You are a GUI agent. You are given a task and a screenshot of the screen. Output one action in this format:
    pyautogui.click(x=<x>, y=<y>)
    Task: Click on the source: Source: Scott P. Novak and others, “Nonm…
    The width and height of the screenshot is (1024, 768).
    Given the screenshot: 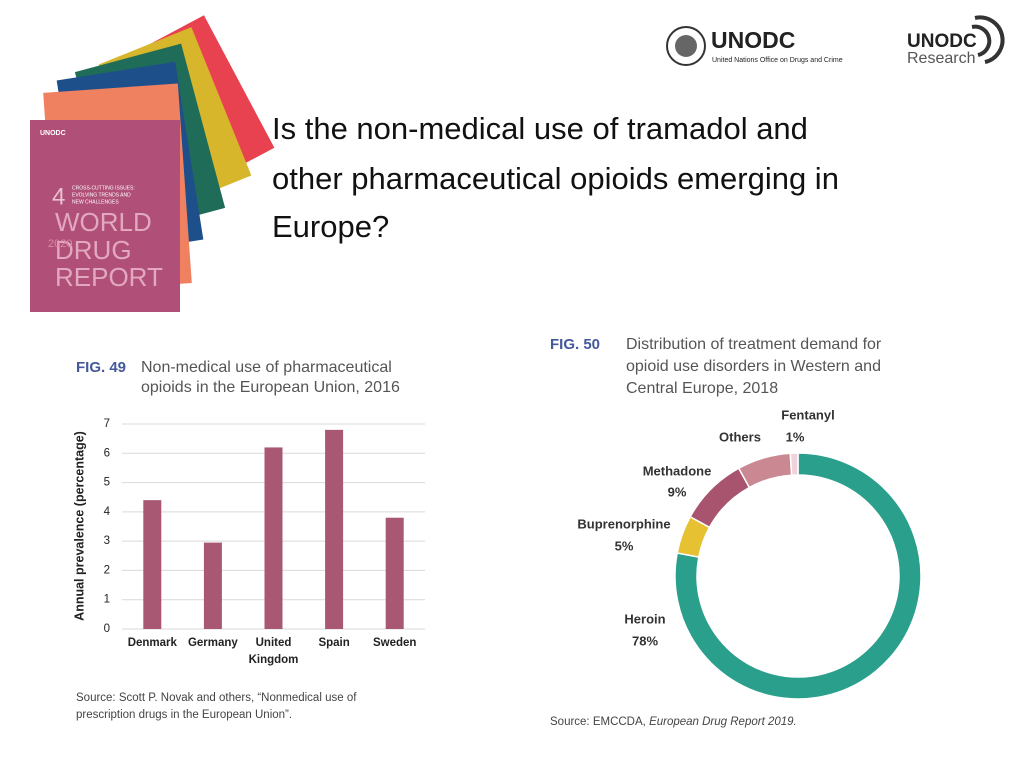 What is the action you would take?
    pyautogui.click(x=216, y=698)
    